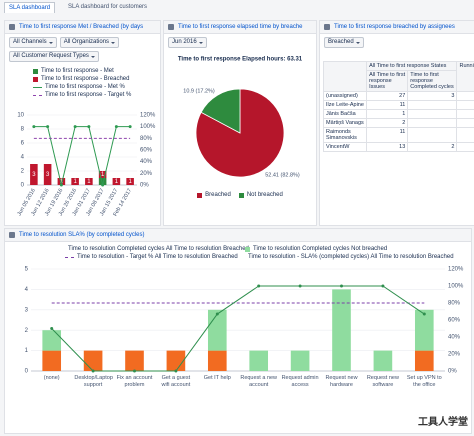  What do you see at coordinates (27, 270) in the screenshot?
I see `y-tick-label: 5` at bounding box center [27, 270].